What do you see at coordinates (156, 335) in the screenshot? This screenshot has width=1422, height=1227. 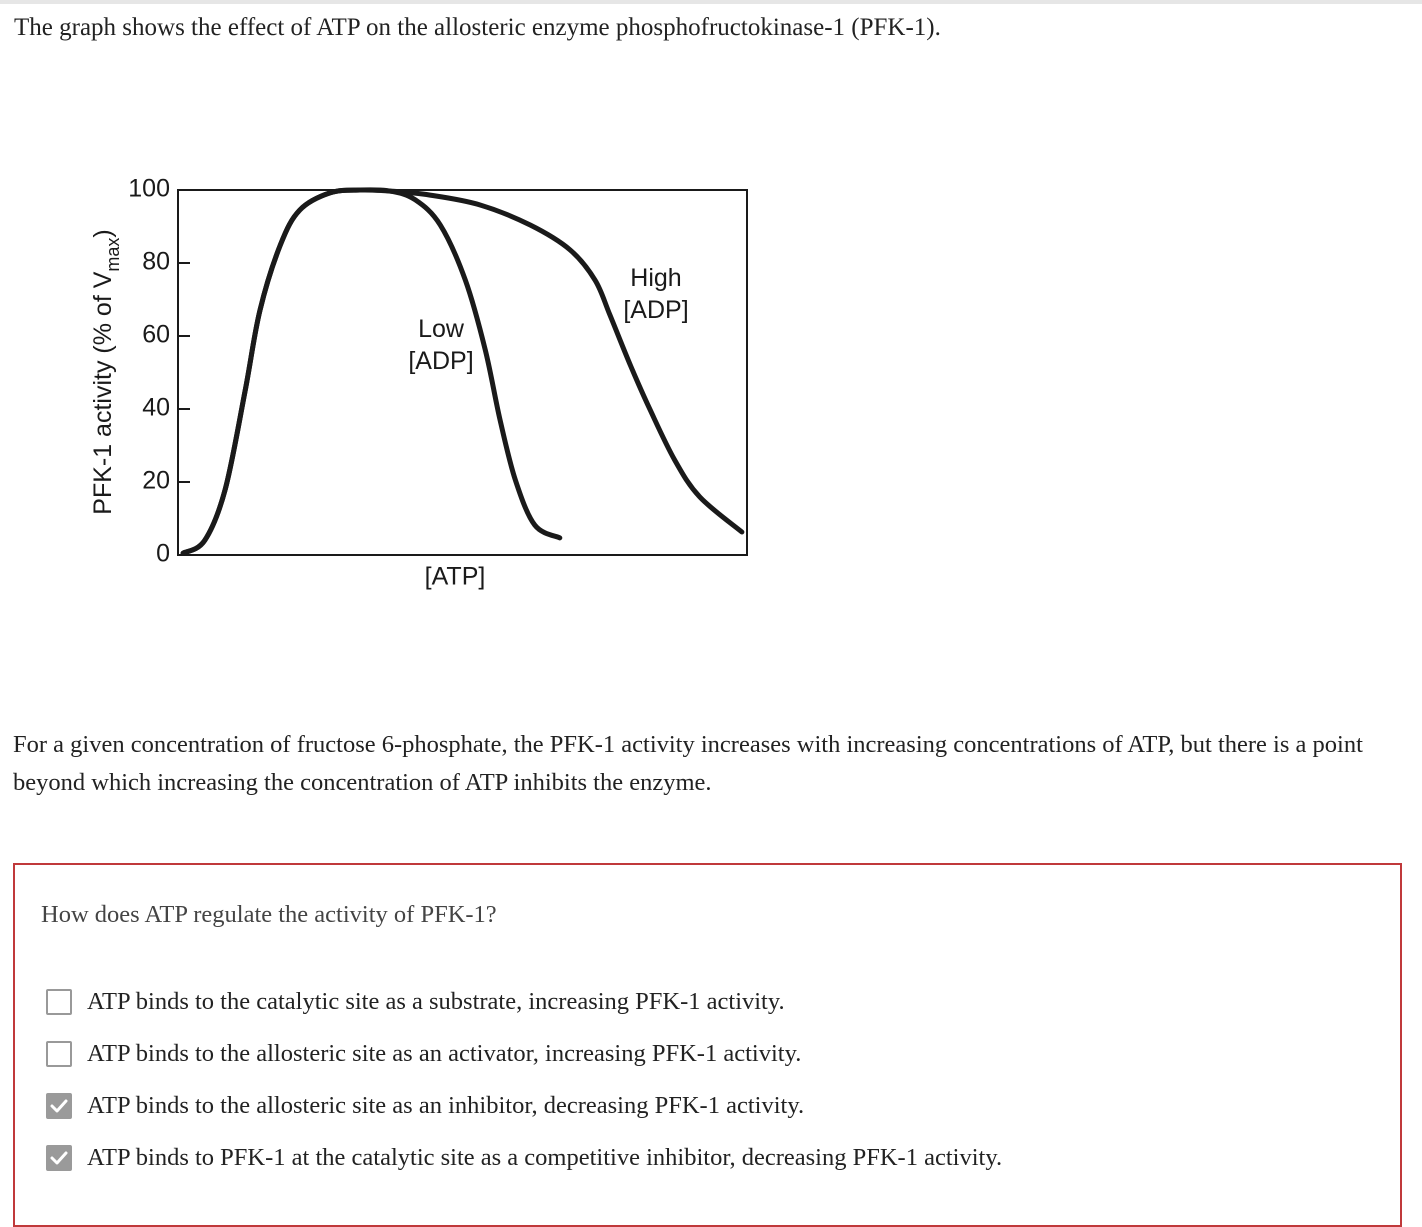 I see `y-tick-label: 60` at bounding box center [156, 335].